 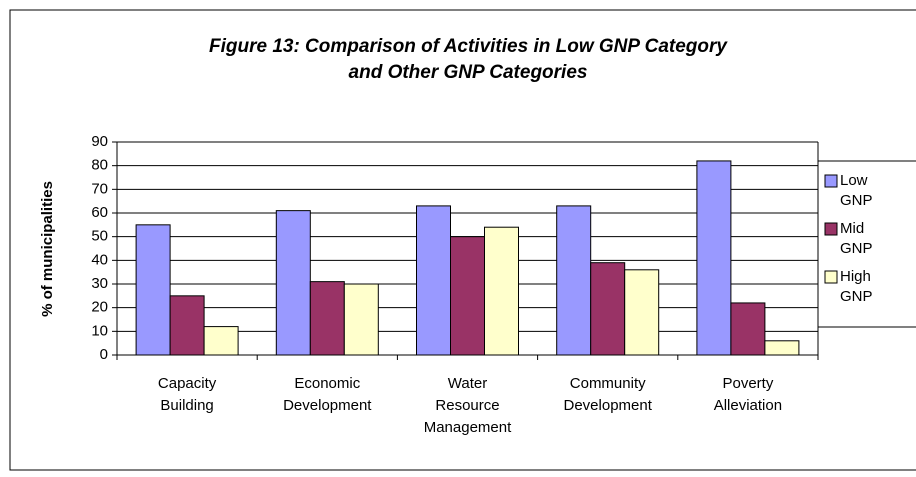 What do you see at coordinates (99, 212) in the screenshot?
I see `y-tick-label: 60` at bounding box center [99, 212].